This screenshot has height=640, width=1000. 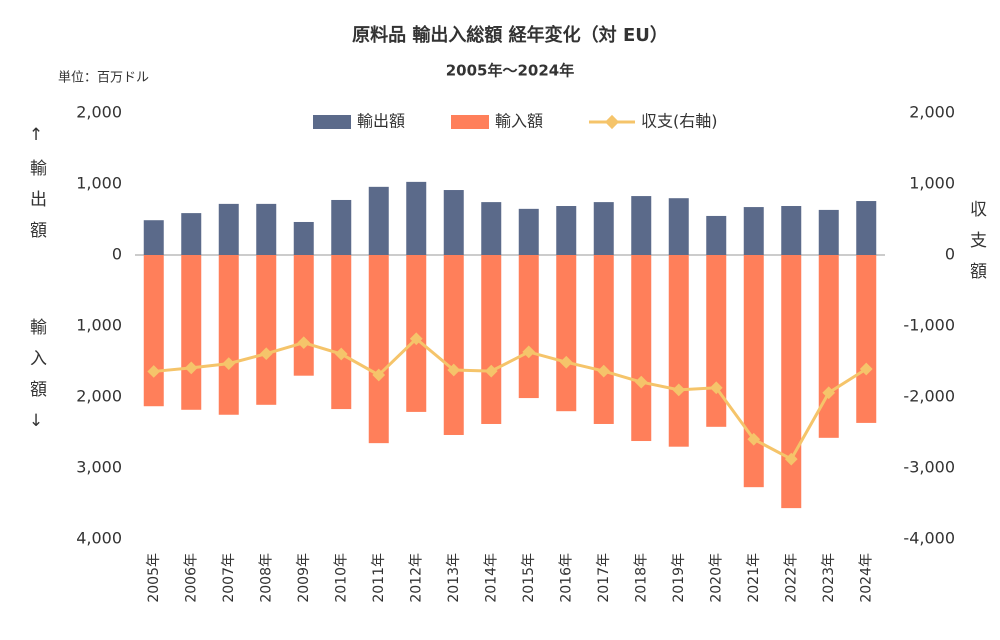 I want to click on x-tick-label: 2013年, so click(x=454, y=578).